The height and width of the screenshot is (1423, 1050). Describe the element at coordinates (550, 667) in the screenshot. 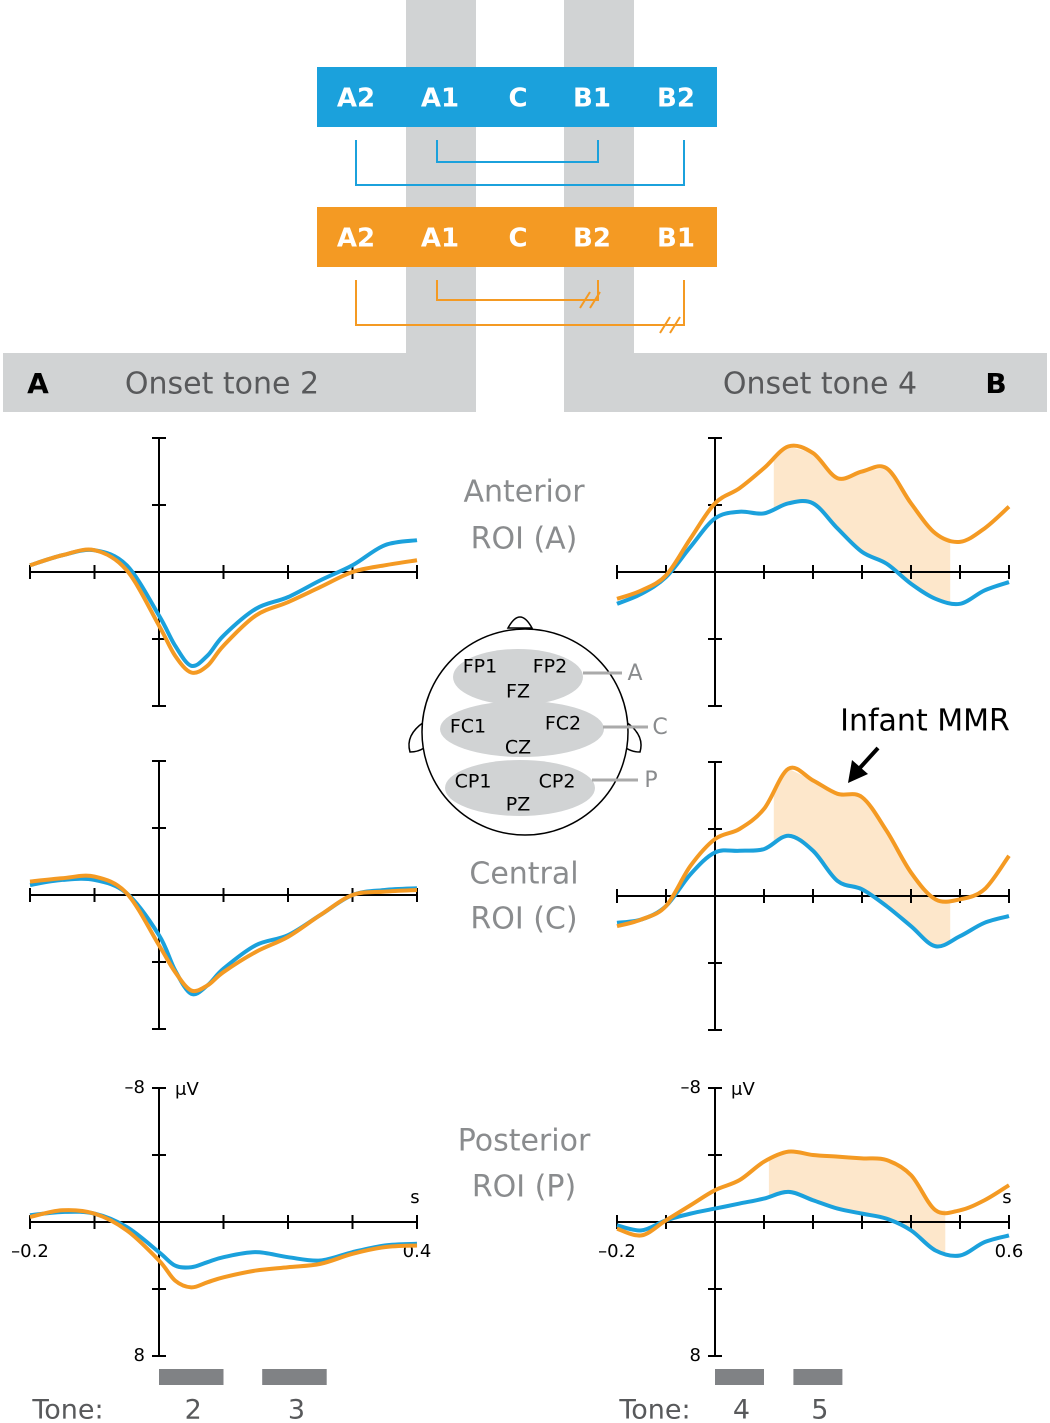

I see `electrode-label: FP2` at that location.